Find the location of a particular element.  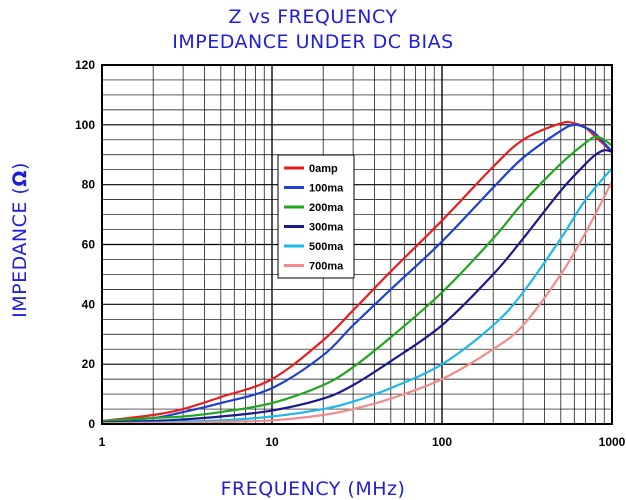

legend: 0amp 100ma 200ma 300ma 500ma 700ma is located at coordinates (316, 216).